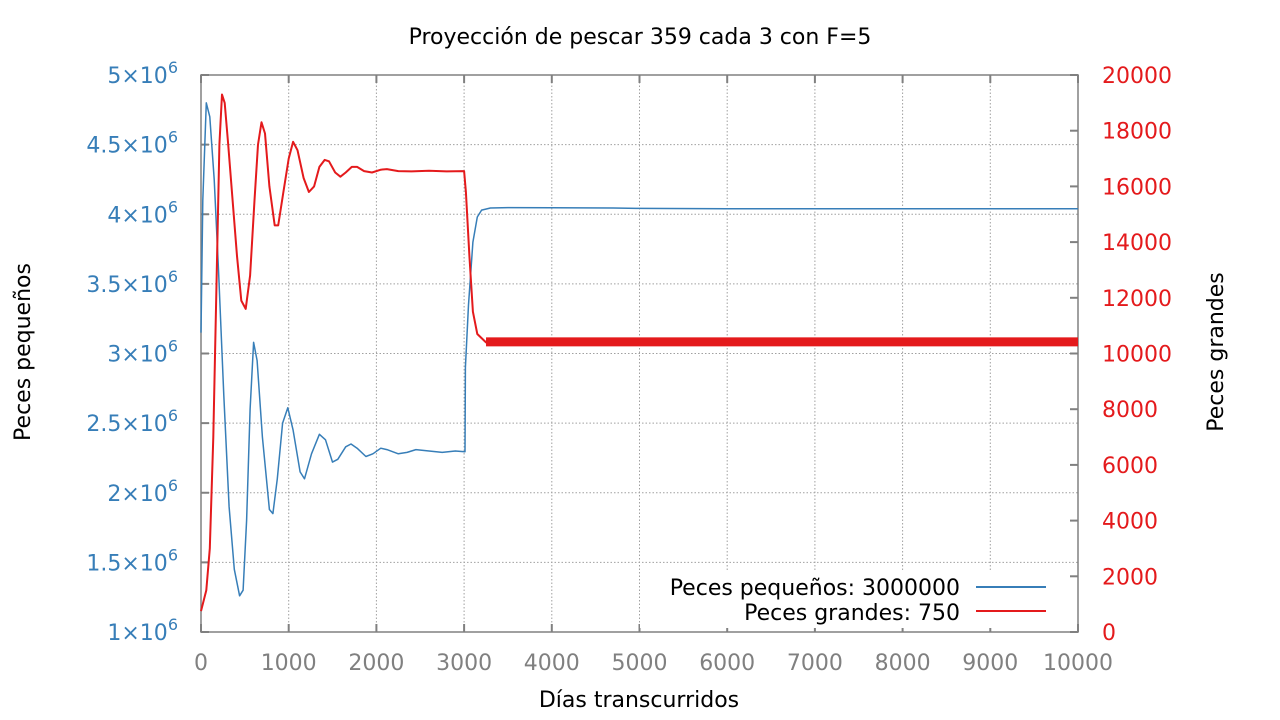  What do you see at coordinates (1137, 243) in the screenshot?
I see `y-right-tick-label: 14000` at bounding box center [1137, 243].